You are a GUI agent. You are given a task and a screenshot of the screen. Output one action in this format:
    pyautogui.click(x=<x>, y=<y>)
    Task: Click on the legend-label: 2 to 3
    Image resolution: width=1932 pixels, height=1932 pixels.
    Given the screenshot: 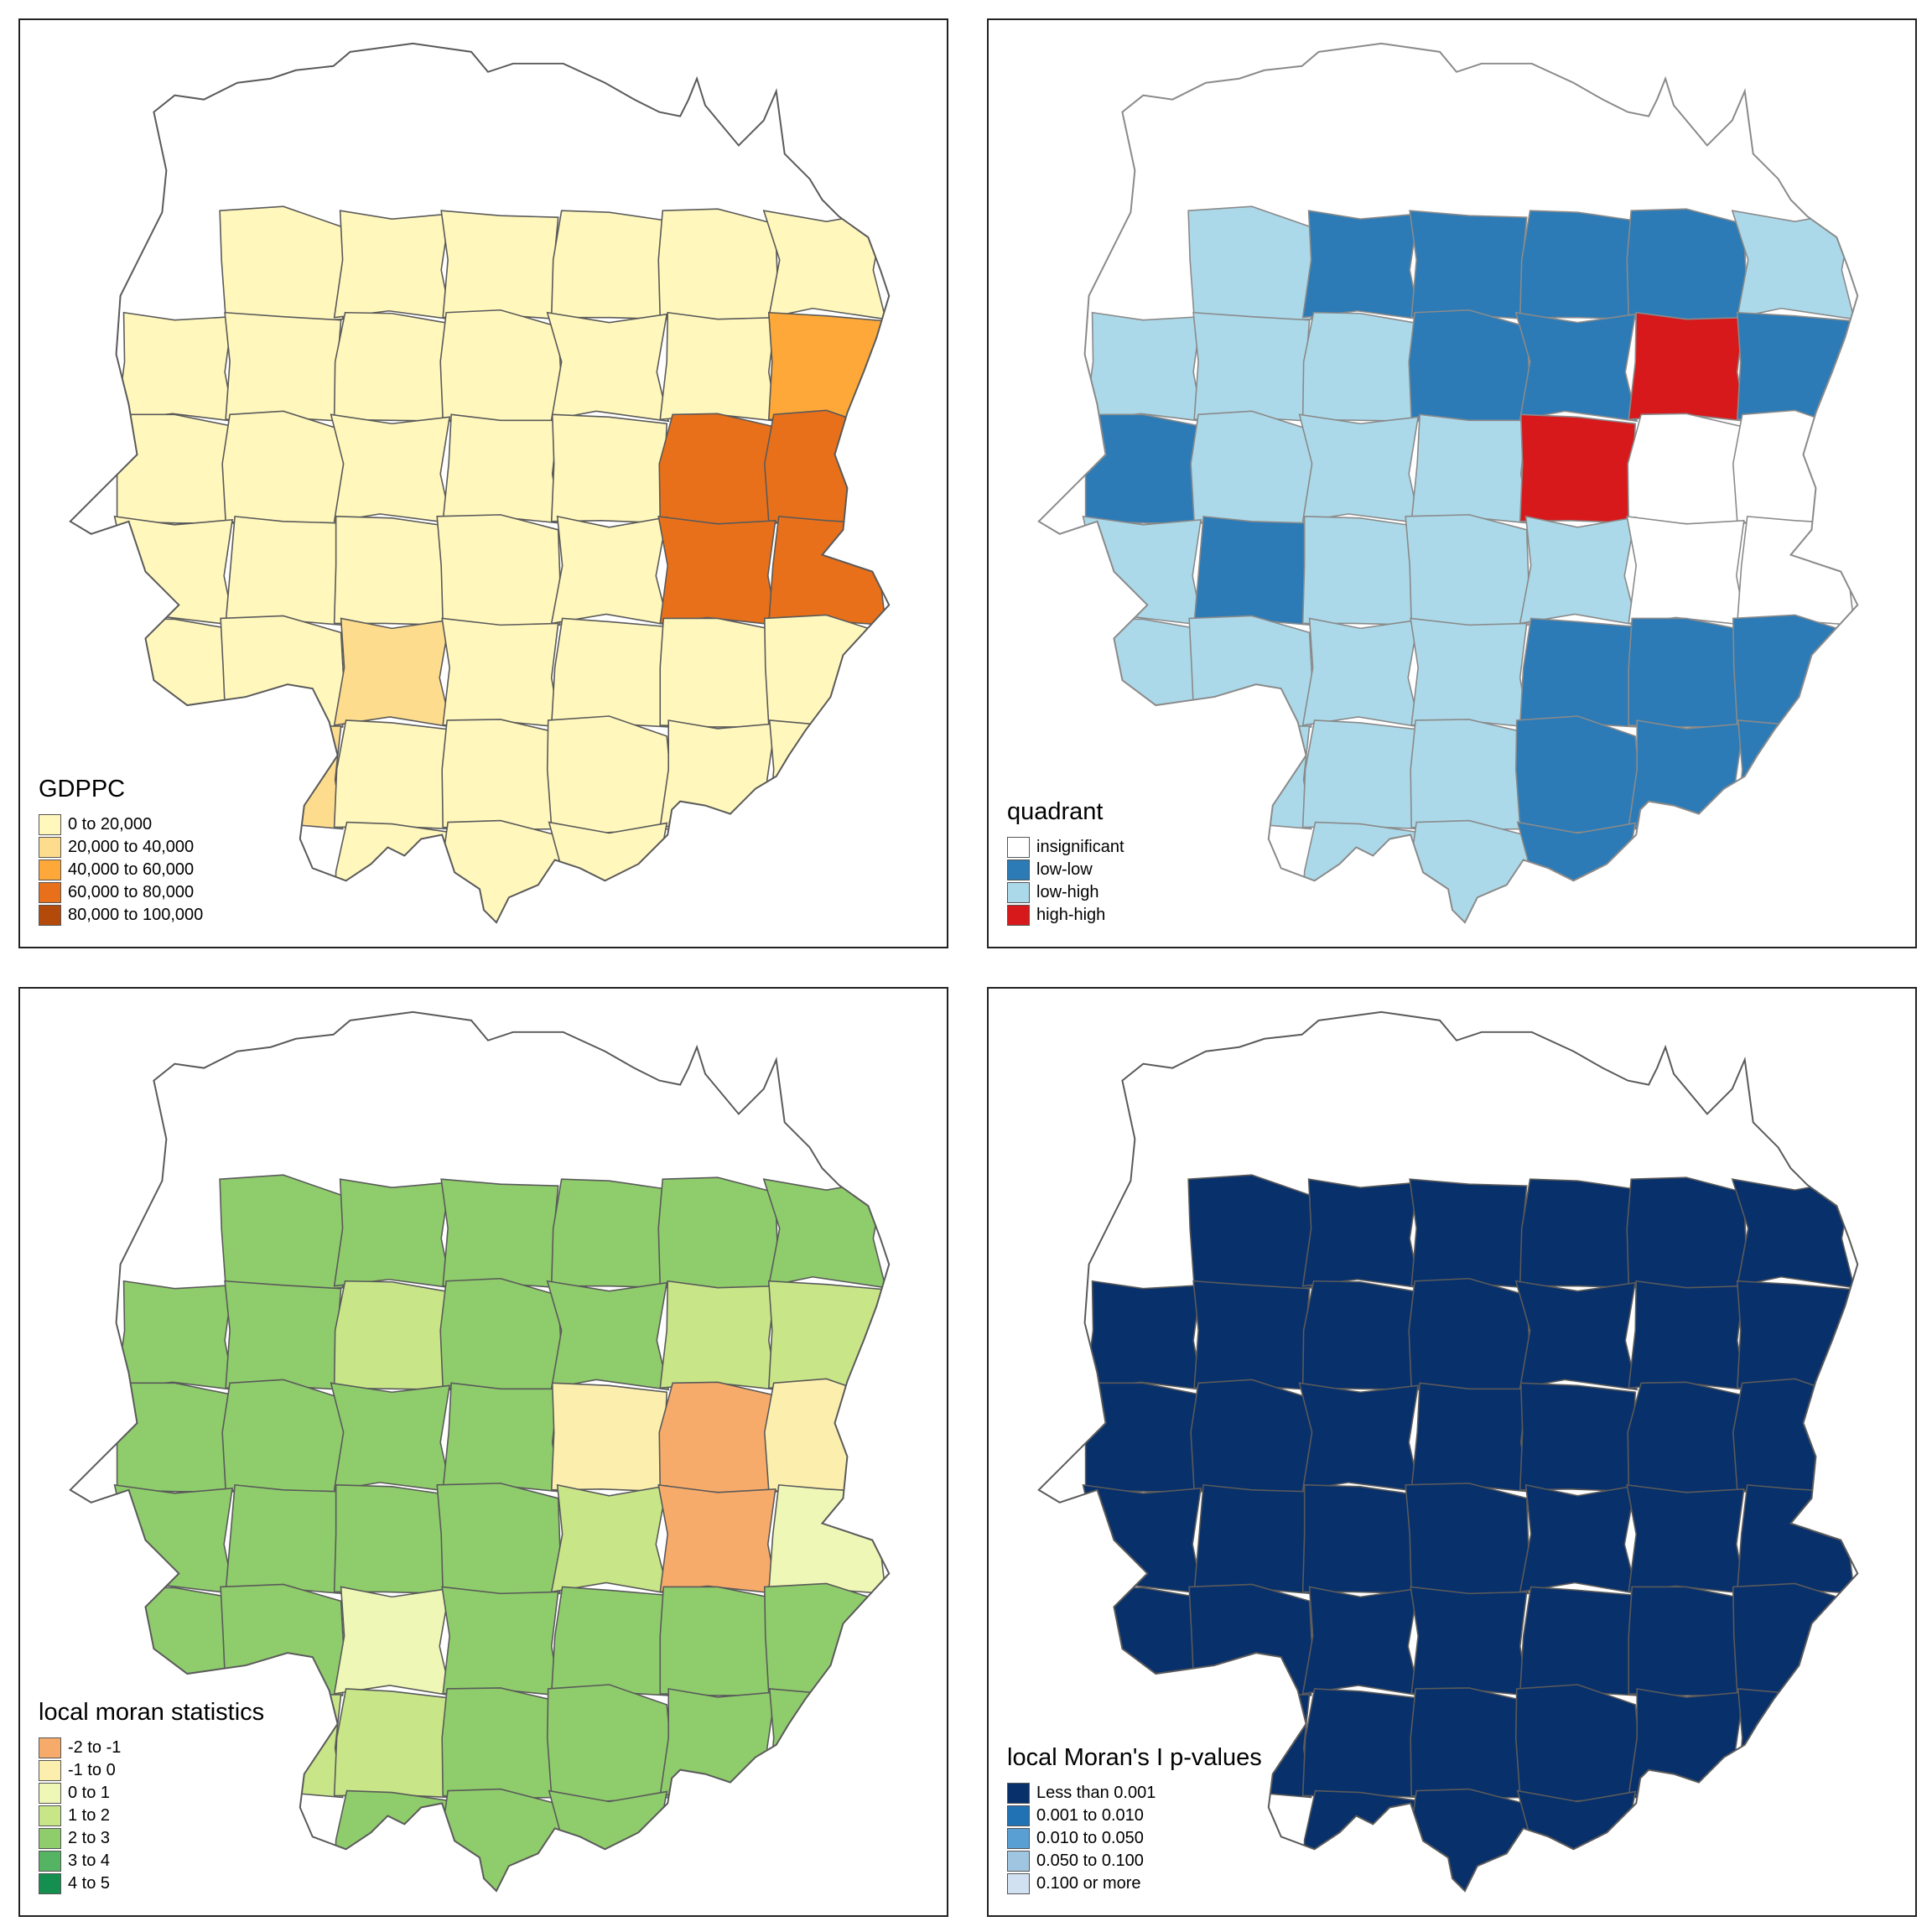 What is the action you would take?
    pyautogui.click(x=89, y=1838)
    